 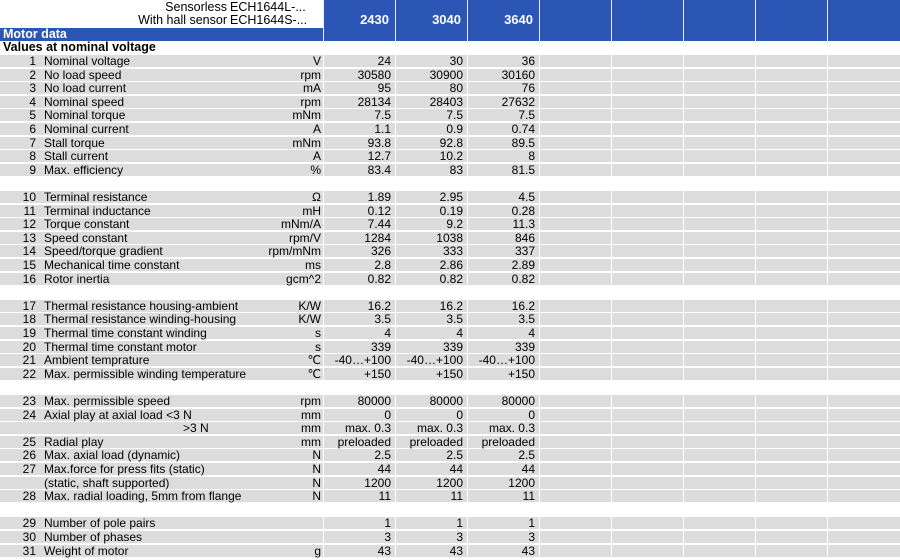 What do you see at coordinates (161, 360) in the screenshot?
I see `parameter-cell: 21 Ambient temprature ℃` at bounding box center [161, 360].